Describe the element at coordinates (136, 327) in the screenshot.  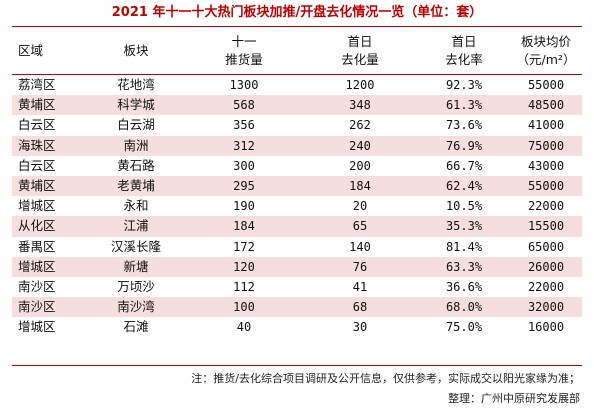
I see `cell-block: 石滩` at that location.